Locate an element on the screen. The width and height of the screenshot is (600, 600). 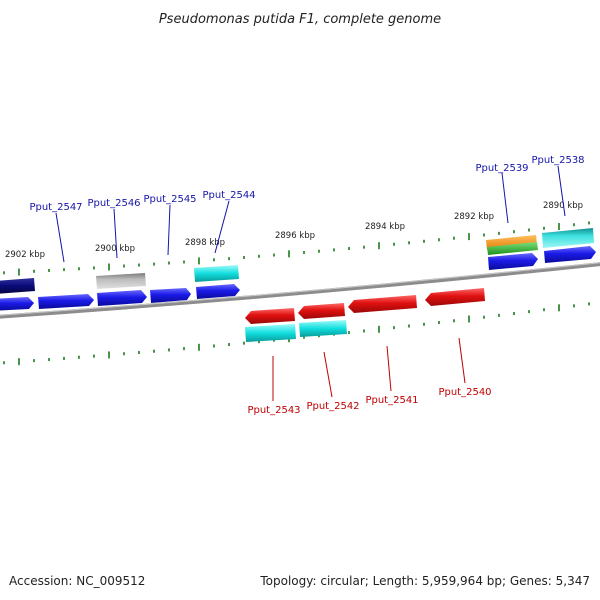
tick-label: 2890 kbp is located at coordinates (563, 206).